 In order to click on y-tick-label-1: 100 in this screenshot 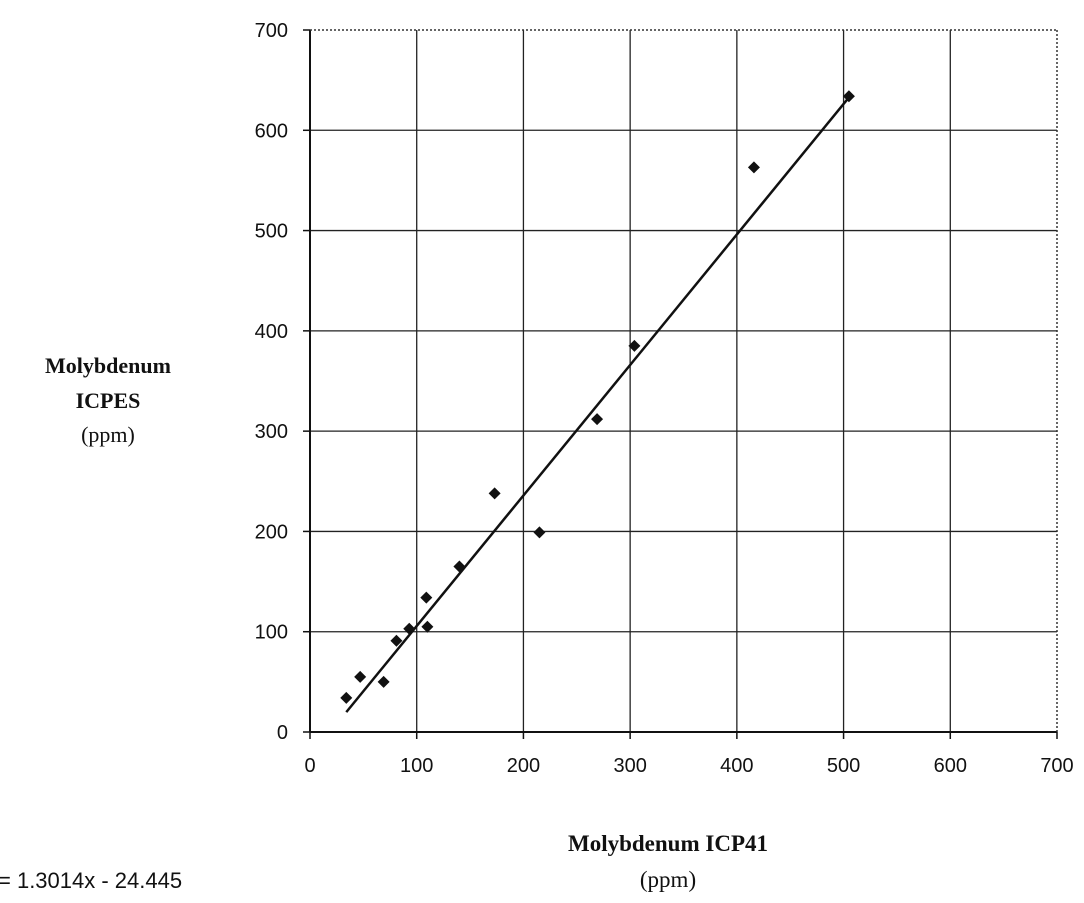, I will do `click(271, 633)`.